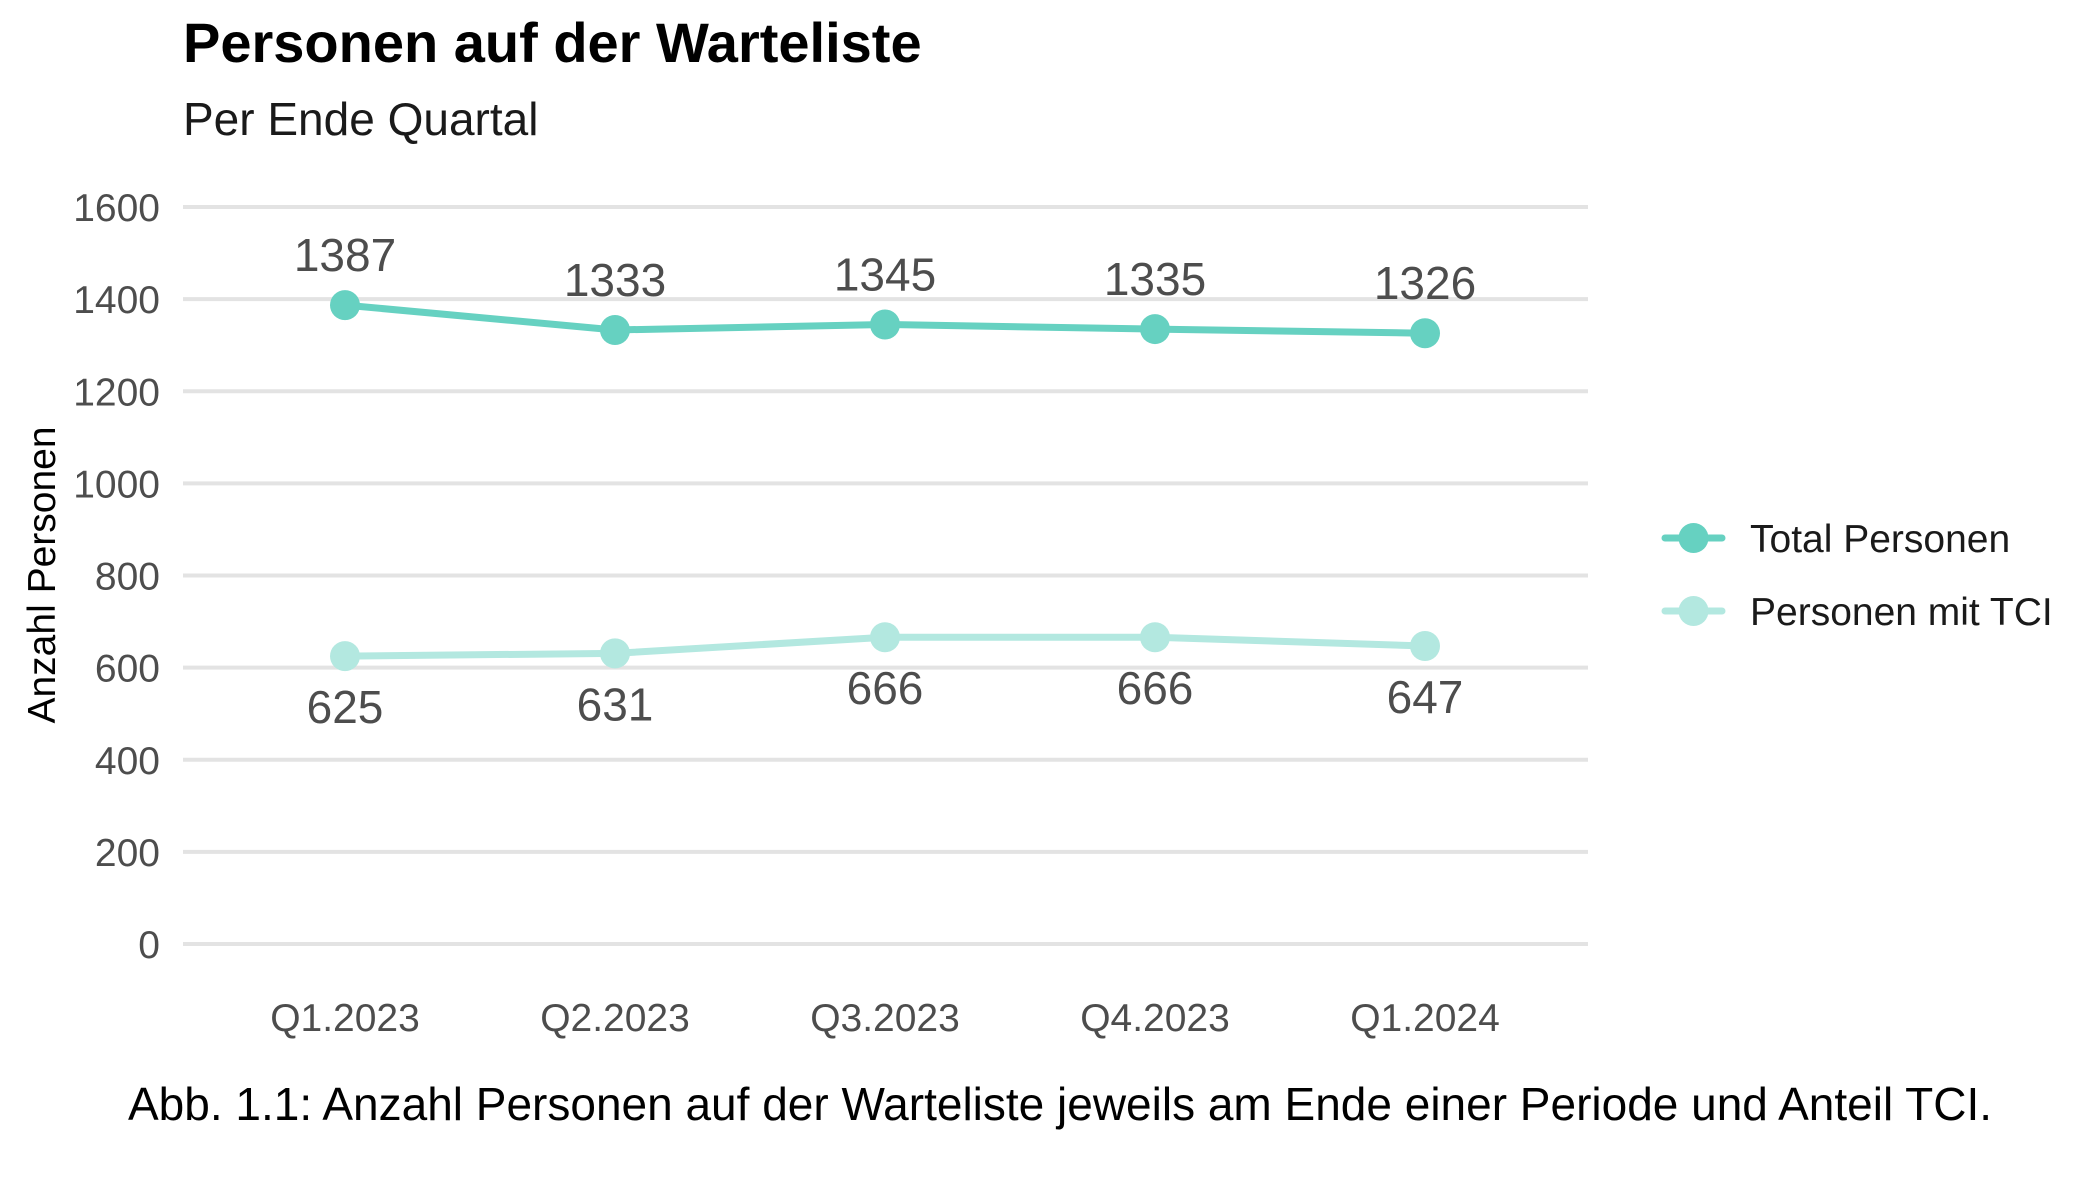  Describe the element at coordinates (615, 280) in the screenshot. I see `data-label: 1333` at that location.